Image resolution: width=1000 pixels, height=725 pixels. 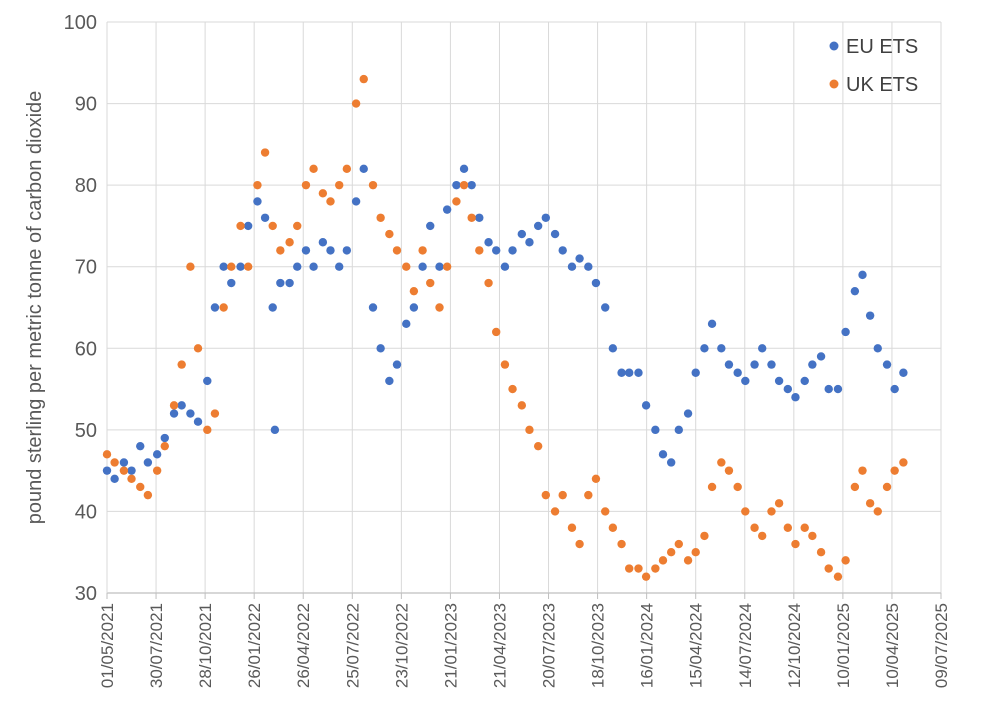 What do you see at coordinates (303, 645) in the screenshot?
I see `x-tick-label: 26/04/2022` at bounding box center [303, 645].